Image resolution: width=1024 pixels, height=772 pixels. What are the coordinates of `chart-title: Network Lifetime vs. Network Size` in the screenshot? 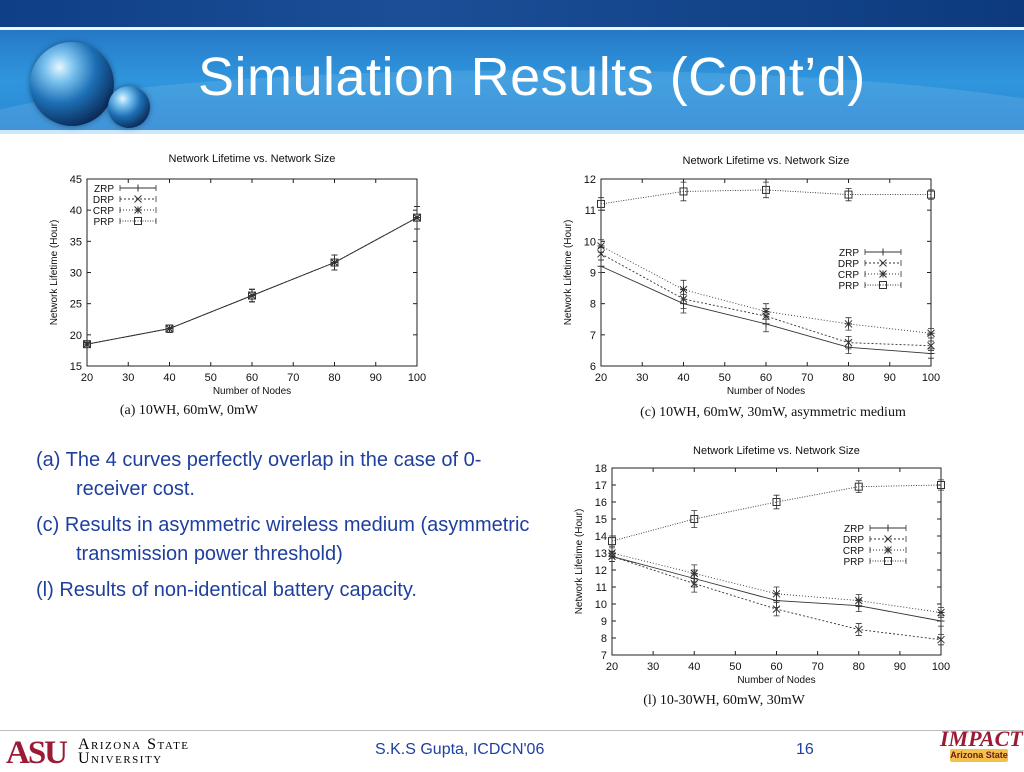 It's located at (776, 451).